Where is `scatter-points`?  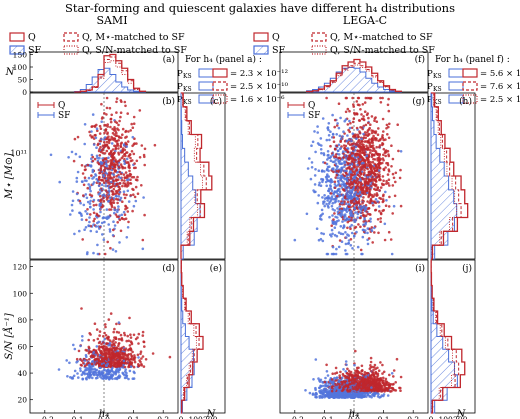
scatter-points is located at coordinates (353, 374).